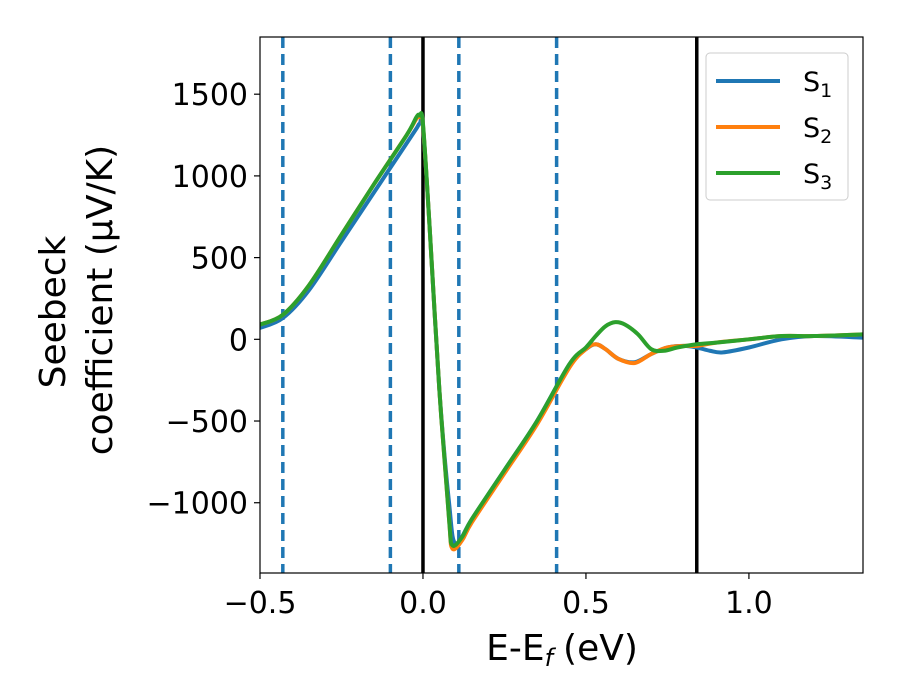  Describe the element at coordinates (586, 603) in the screenshot. I see `x-tick-label: 0.5` at that location.